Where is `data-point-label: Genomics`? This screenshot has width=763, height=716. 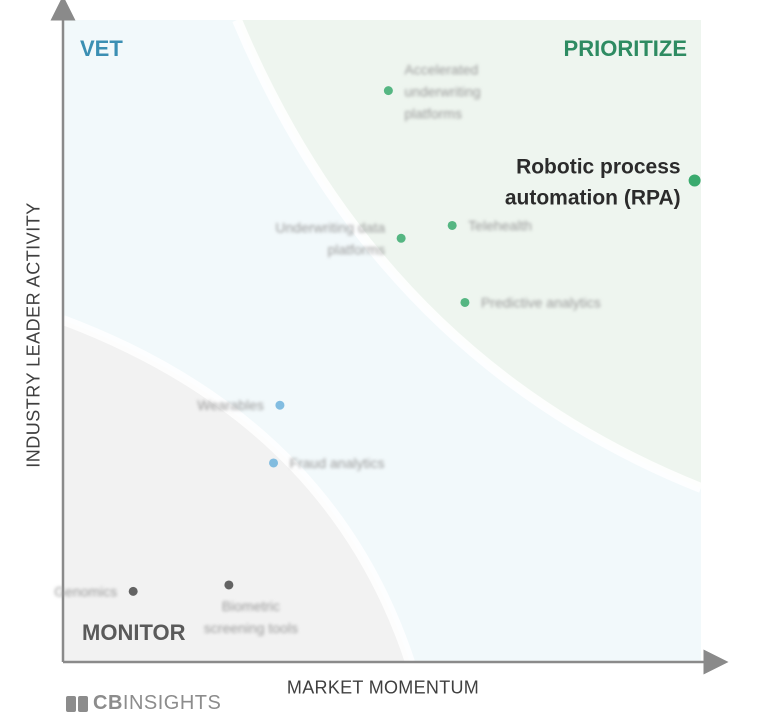
data-point-label: Genomics is located at coordinates (85, 591).